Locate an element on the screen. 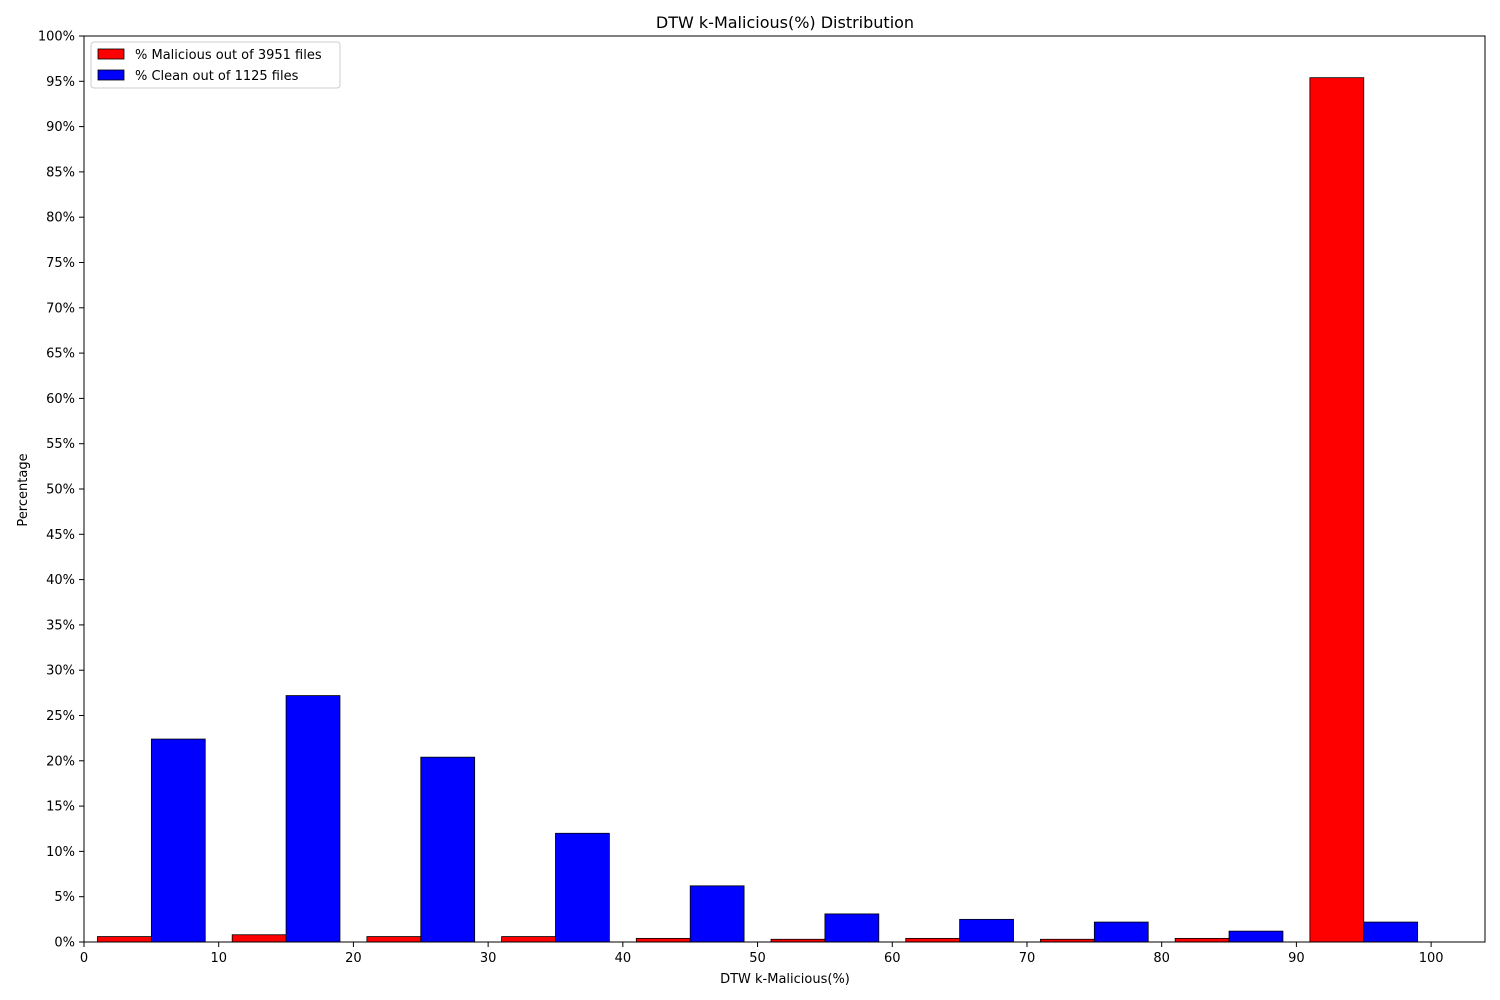 The width and height of the screenshot is (1500, 1000). y-tick-label: 50% is located at coordinates (60, 490).